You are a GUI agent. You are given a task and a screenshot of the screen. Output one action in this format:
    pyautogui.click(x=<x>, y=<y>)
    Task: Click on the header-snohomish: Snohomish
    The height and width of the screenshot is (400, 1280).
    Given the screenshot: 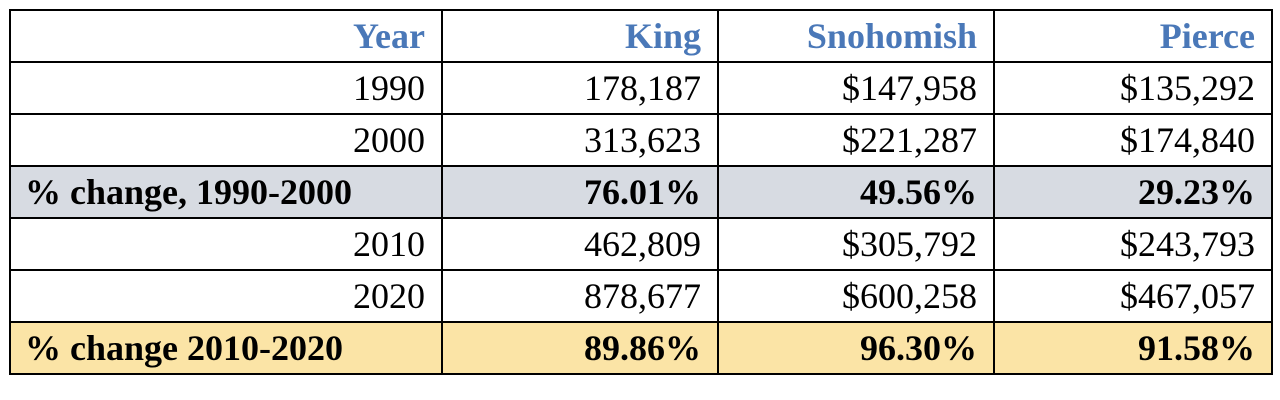 What is the action you would take?
    pyautogui.click(x=856, y=36)
    